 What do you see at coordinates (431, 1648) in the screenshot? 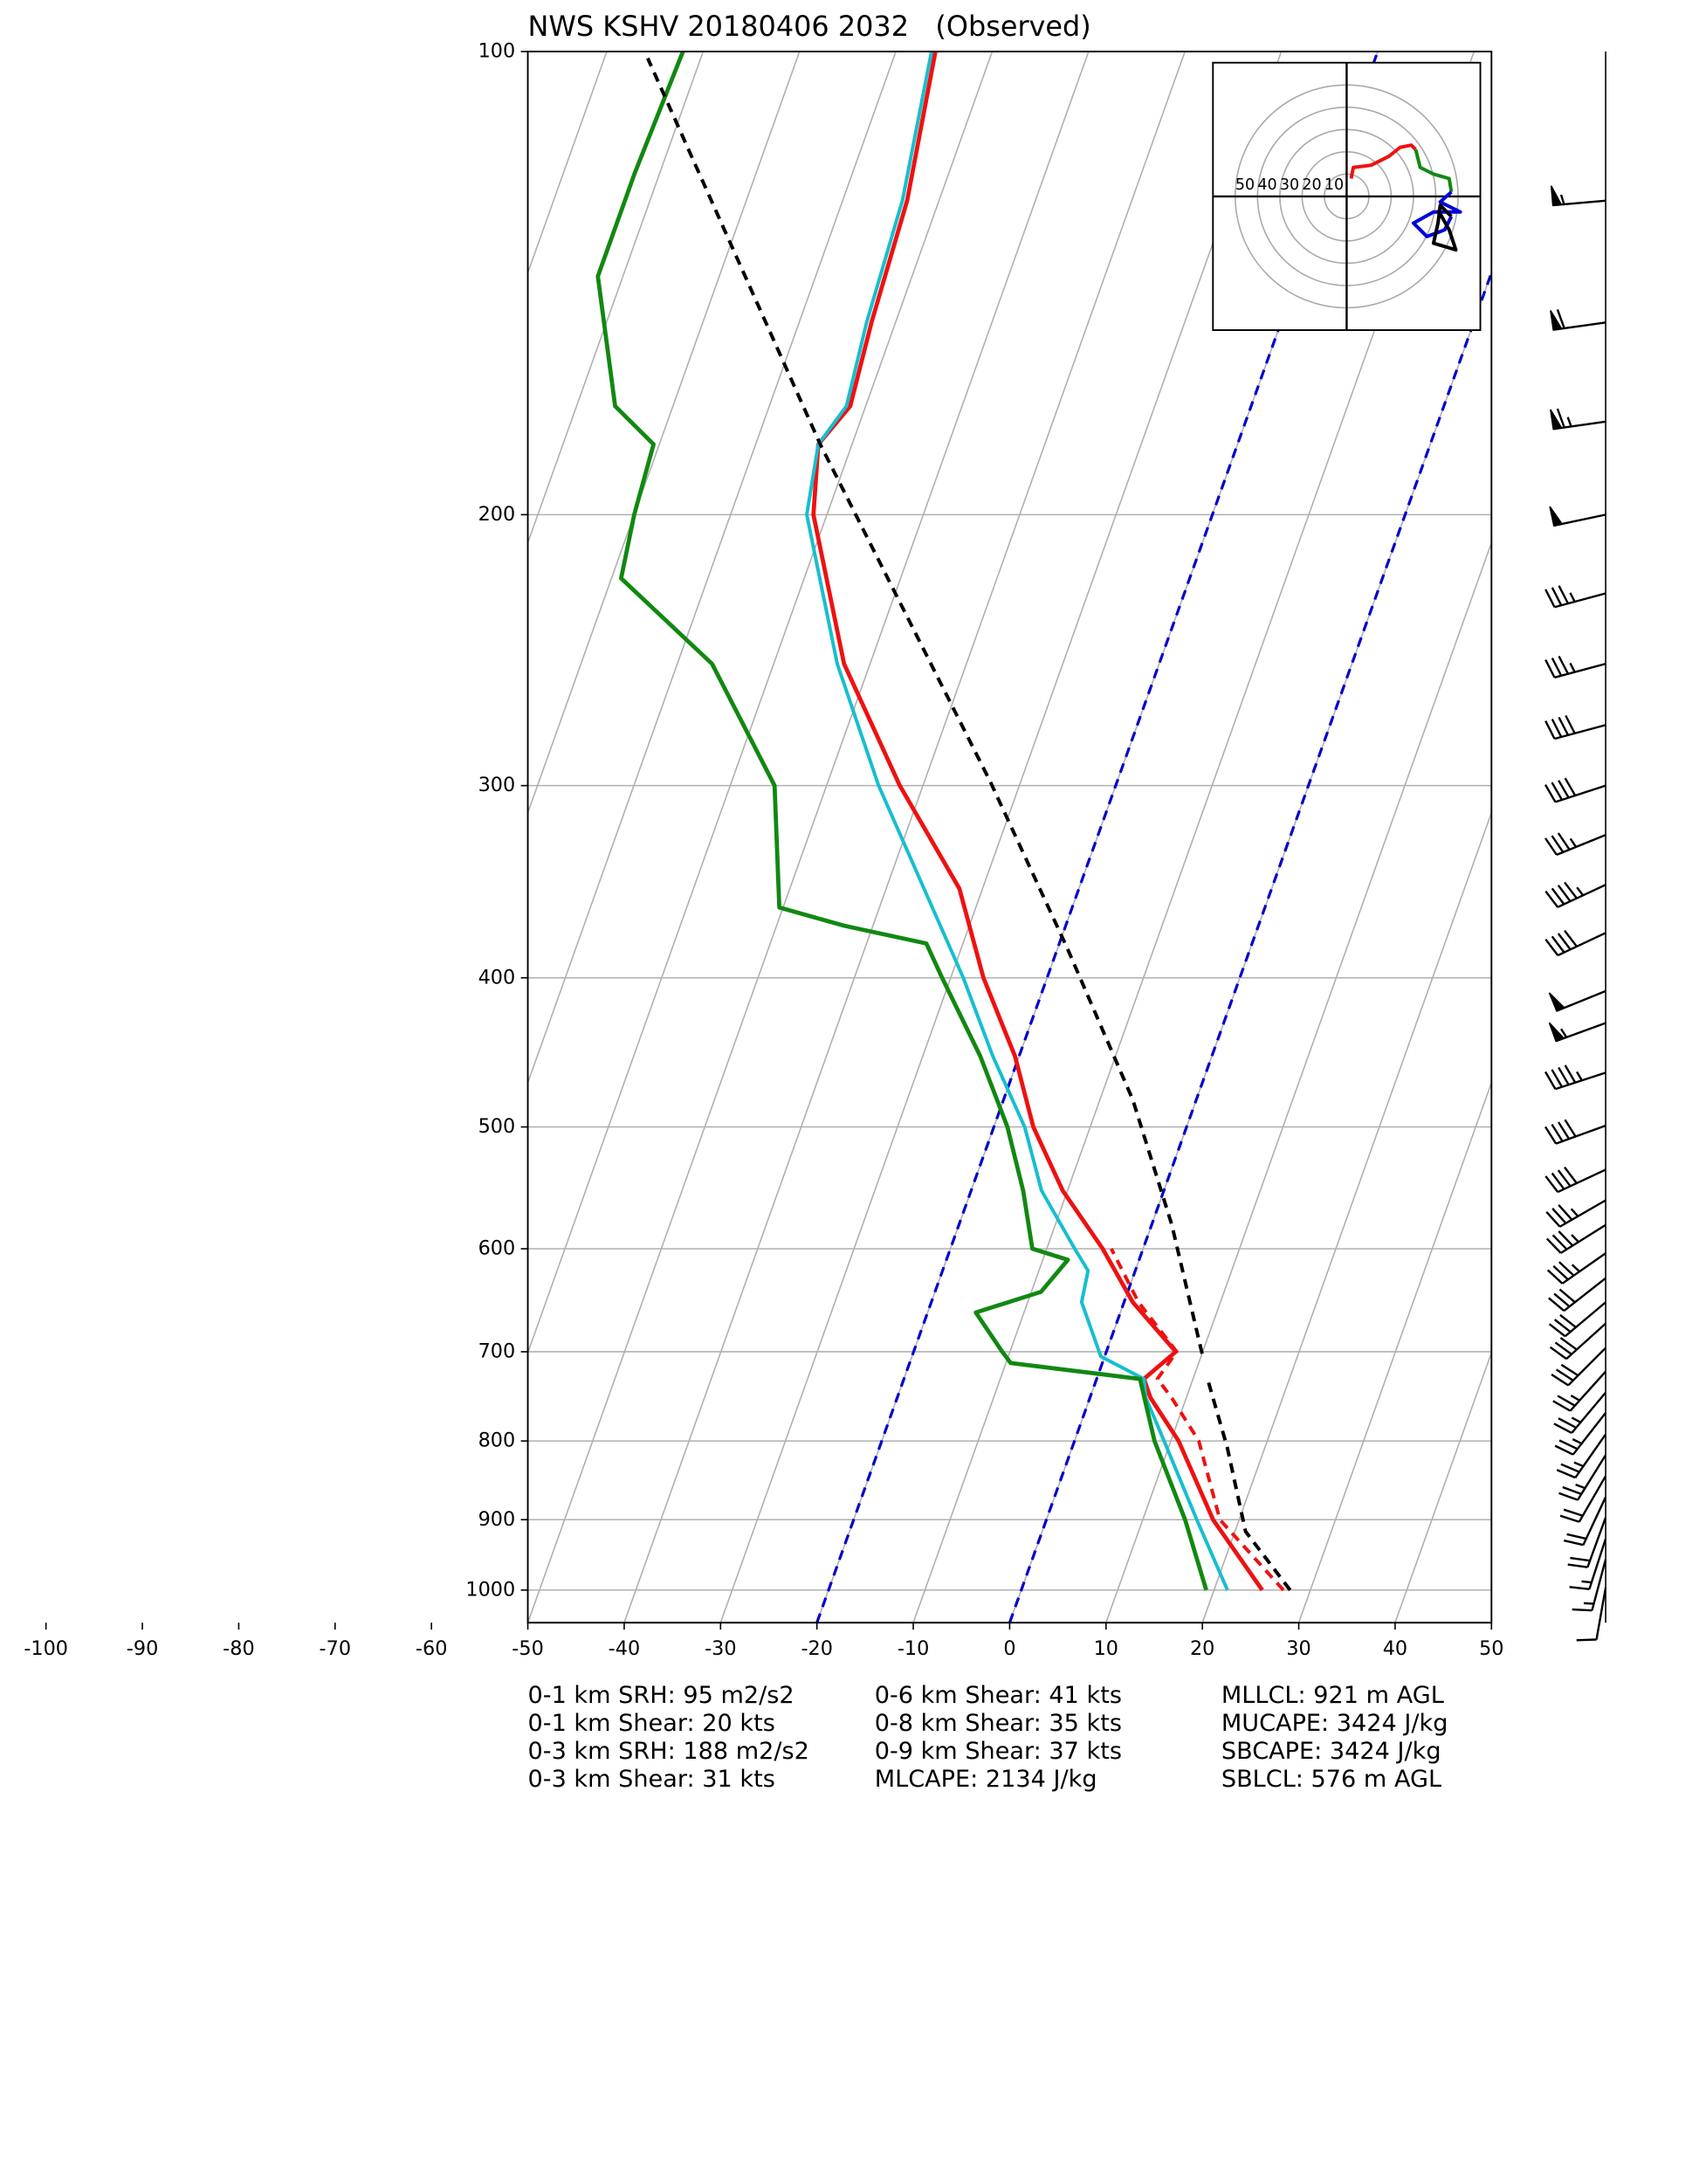
I see `x-tick-label: -60` at bounding box center [431, 1648].